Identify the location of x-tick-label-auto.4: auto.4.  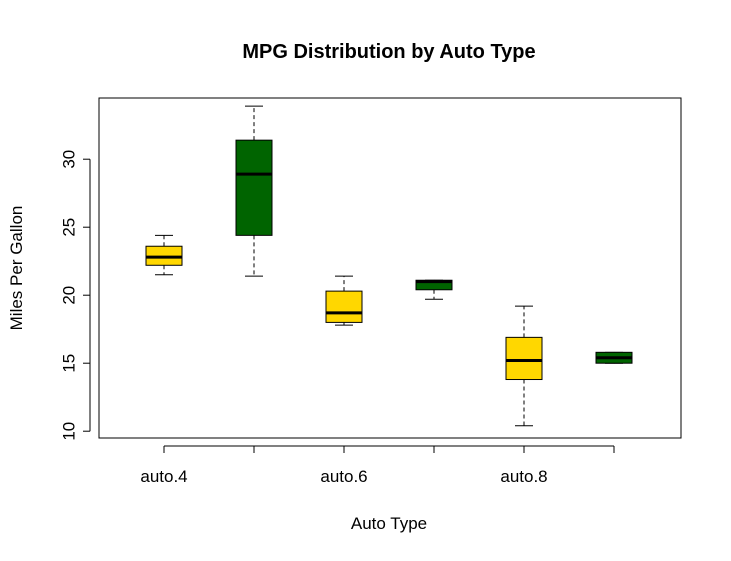
(163, 476).